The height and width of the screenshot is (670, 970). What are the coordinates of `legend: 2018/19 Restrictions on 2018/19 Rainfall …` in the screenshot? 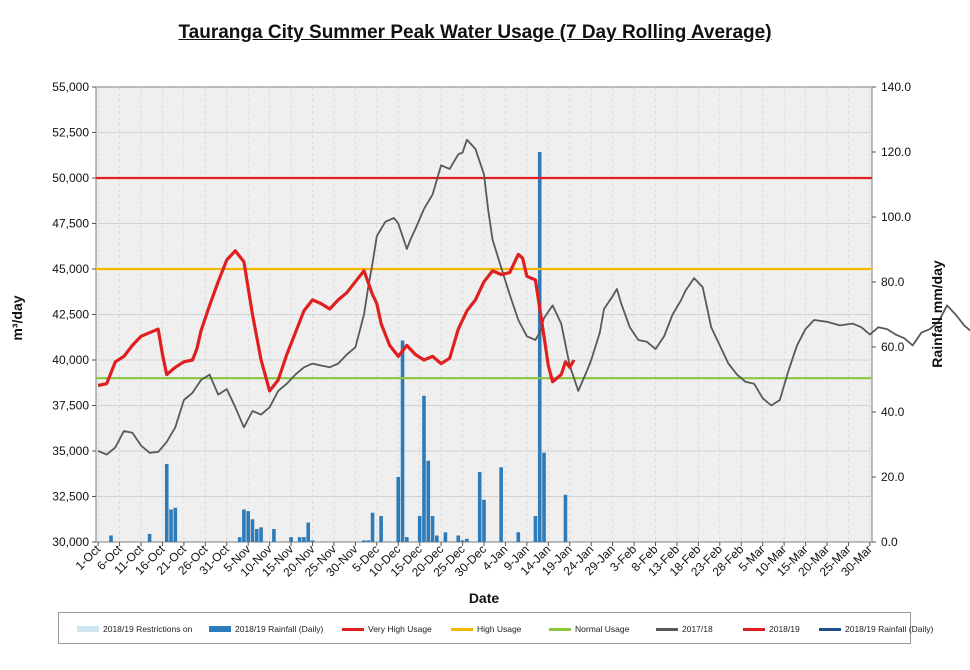 It's located at (495, 628).